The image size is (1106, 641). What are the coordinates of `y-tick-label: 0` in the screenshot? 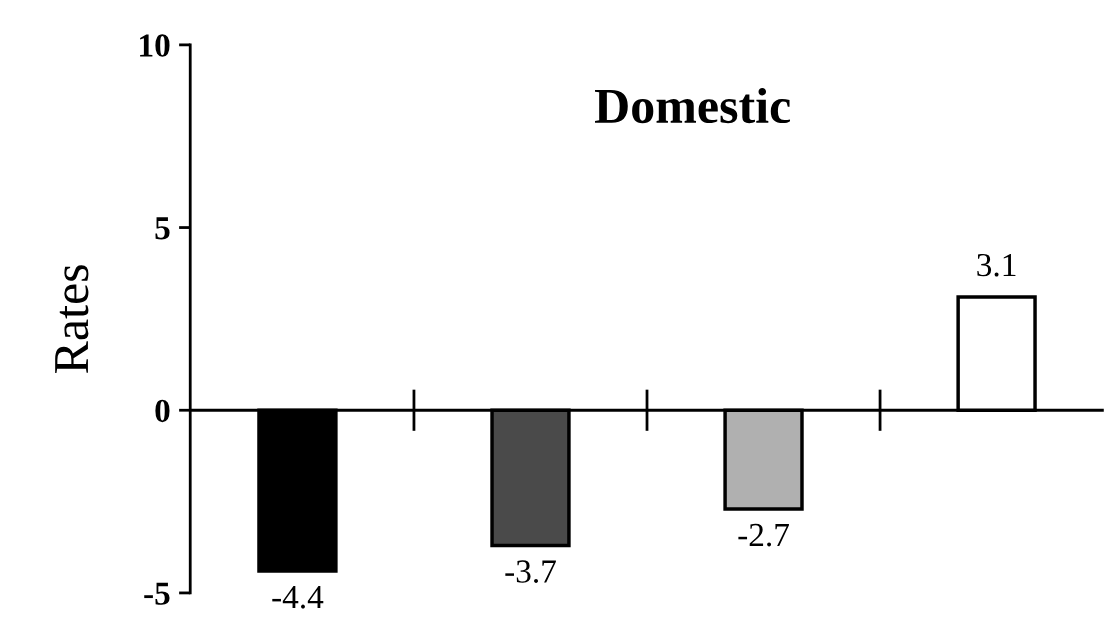 It's located at (162, 411).